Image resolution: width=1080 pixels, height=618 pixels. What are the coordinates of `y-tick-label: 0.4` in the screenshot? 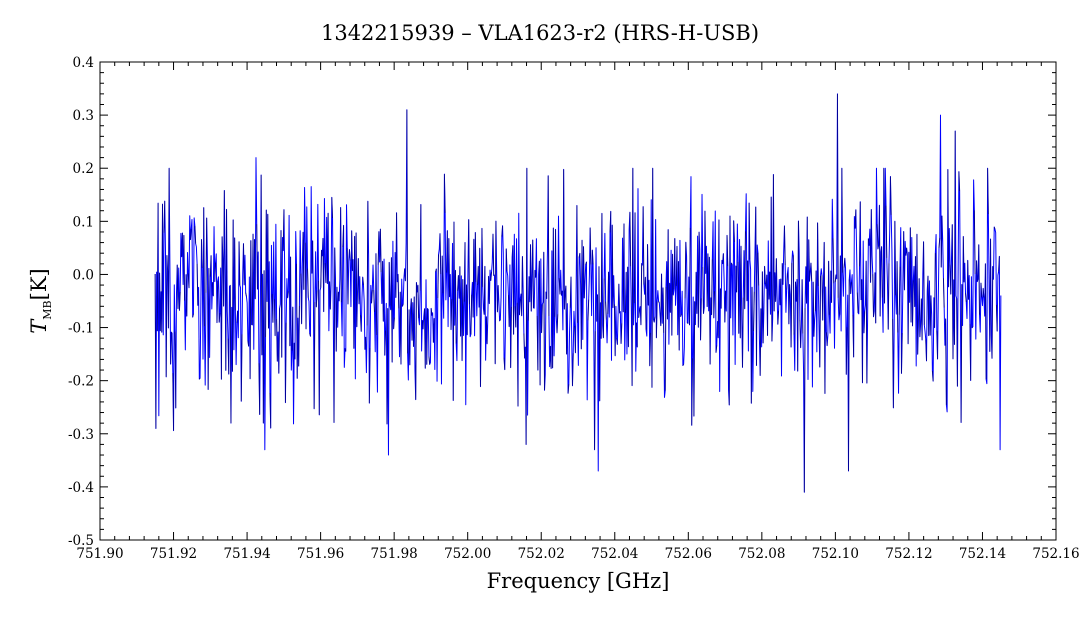 It's located at (83, 63).